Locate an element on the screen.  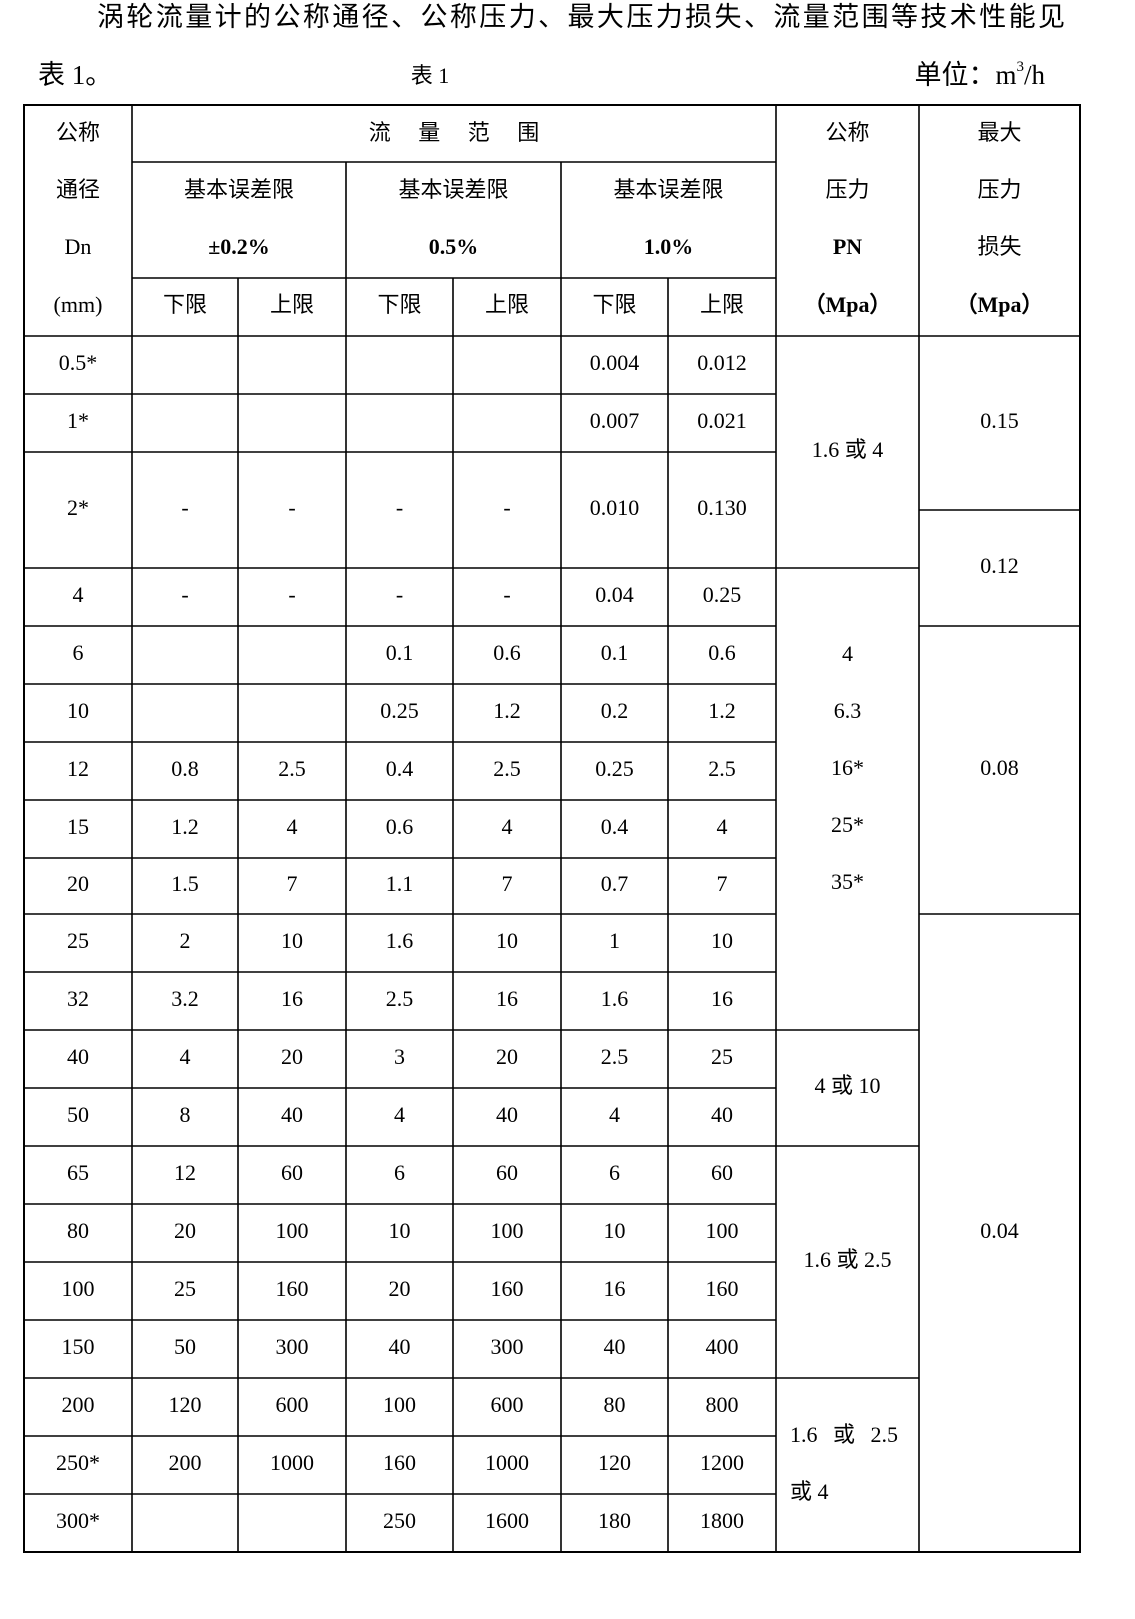
cell-text: 6 is located at coordinates (614, 1172).